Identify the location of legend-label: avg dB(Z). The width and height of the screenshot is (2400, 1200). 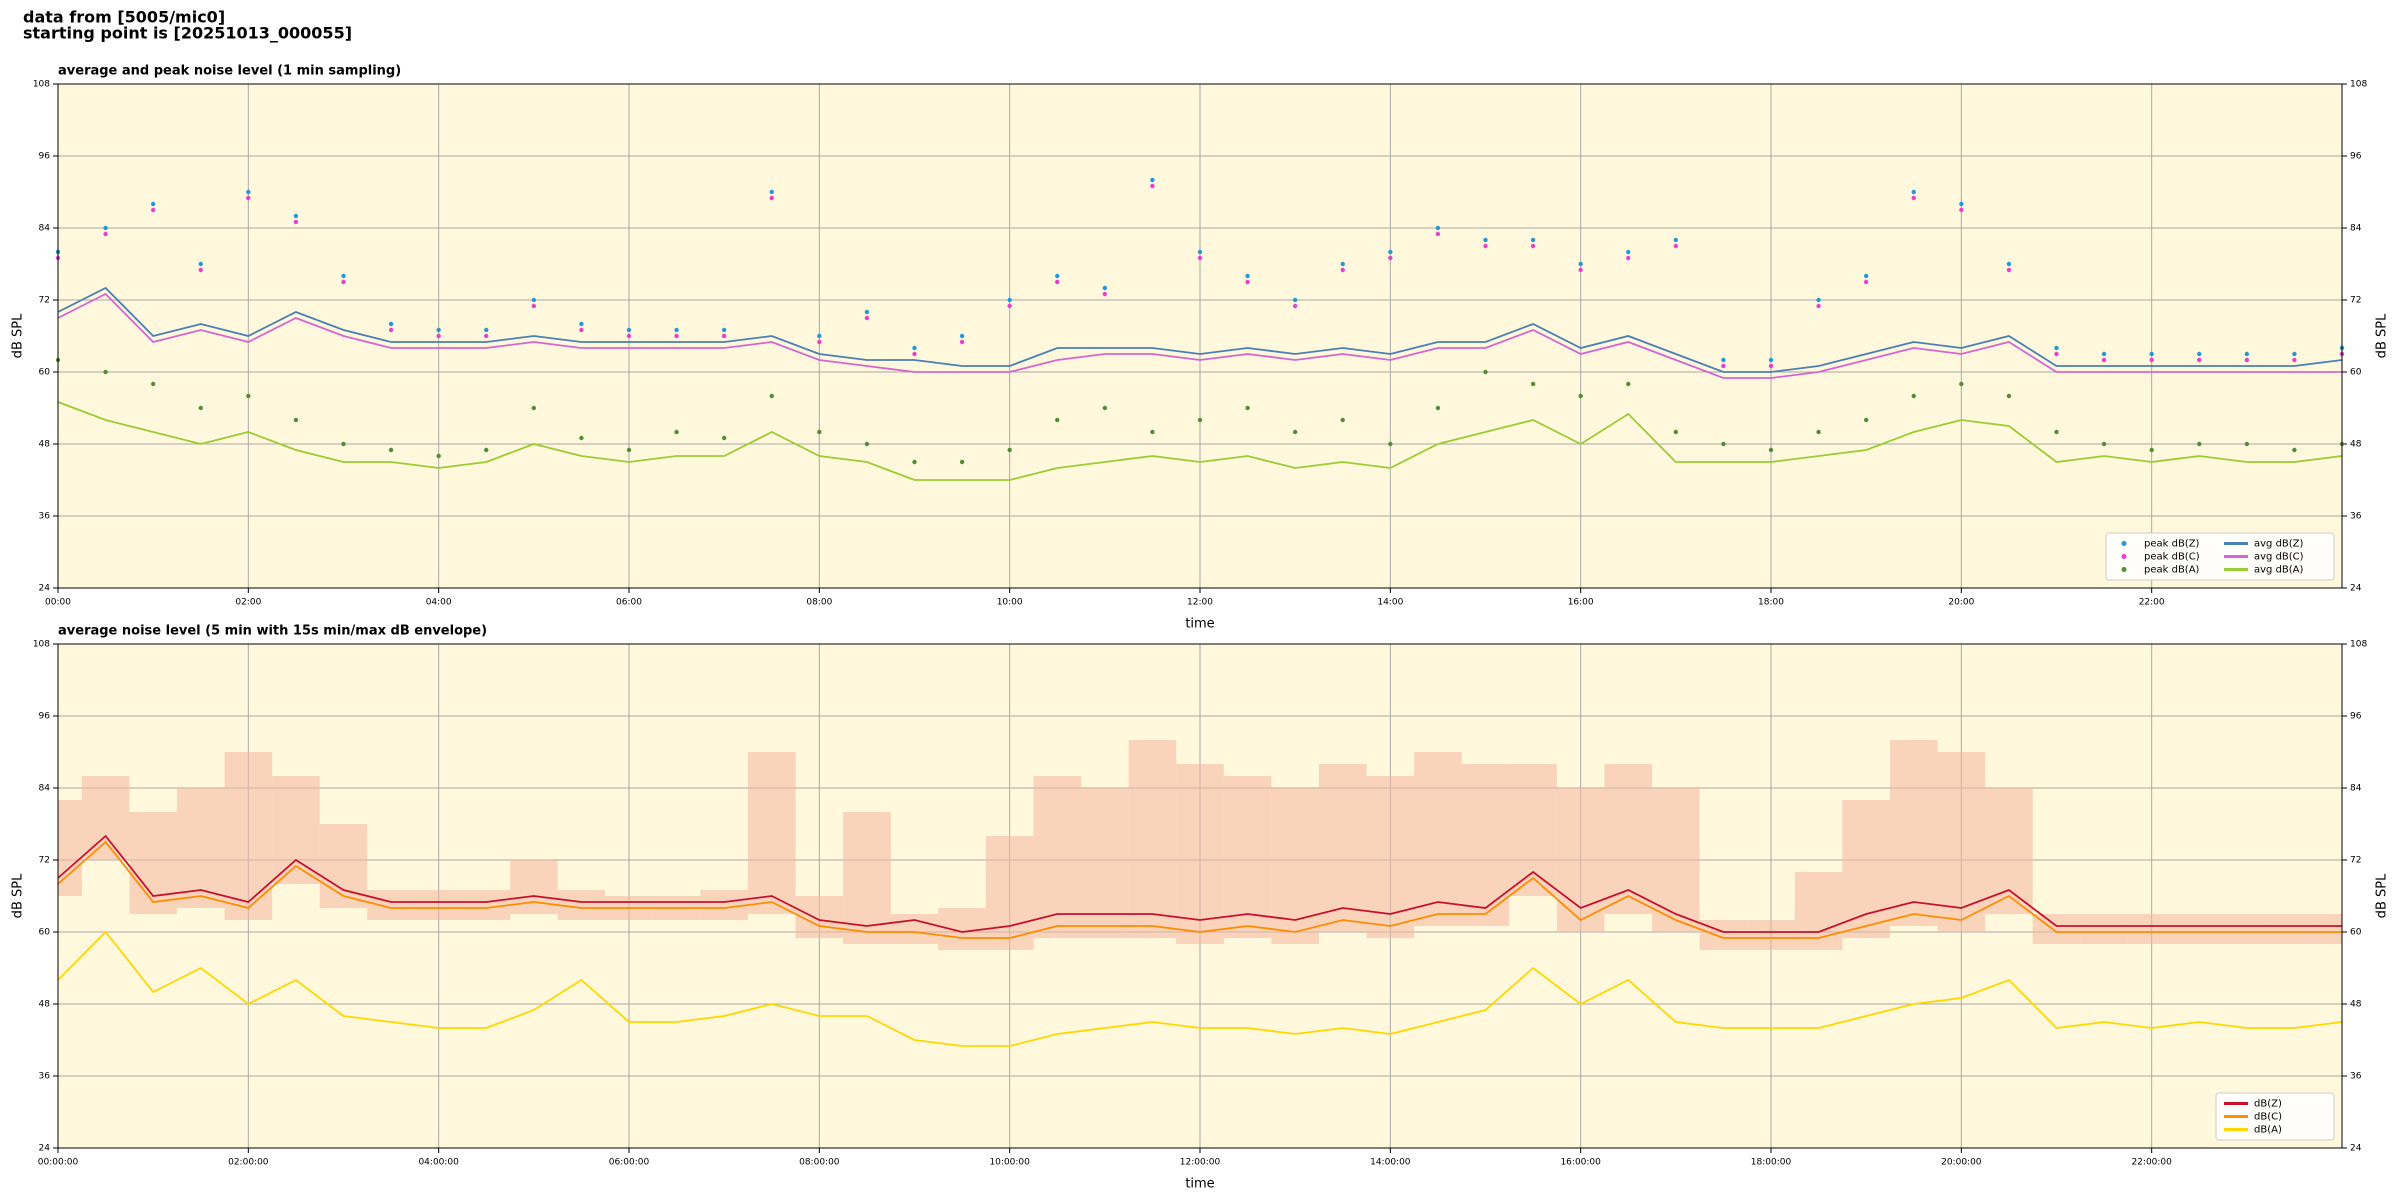
(2279, 544).